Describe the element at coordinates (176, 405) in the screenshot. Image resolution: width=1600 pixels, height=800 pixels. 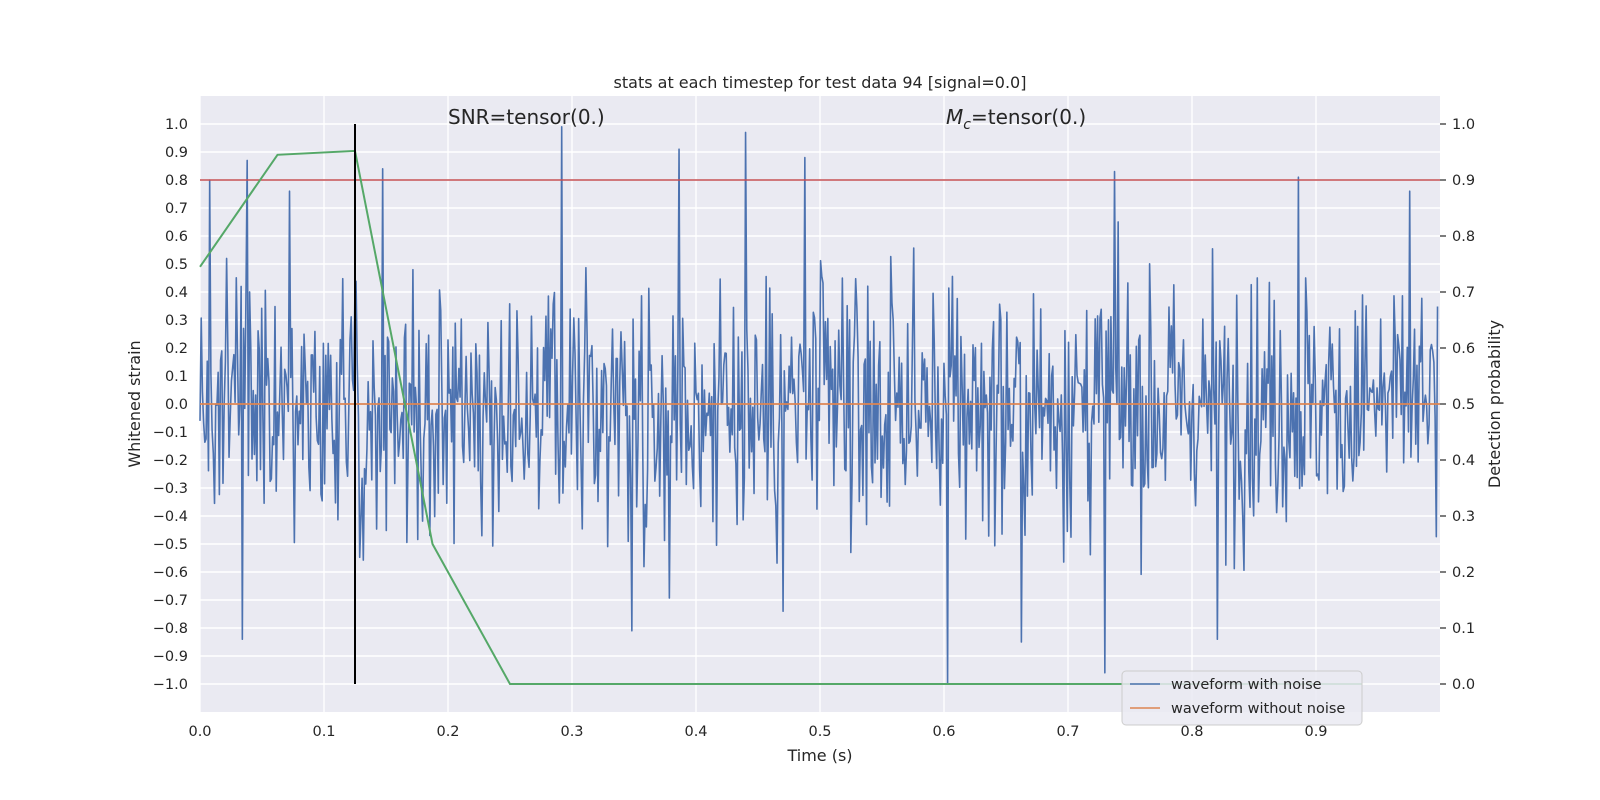
I see `y-tick-label: 0.0` at that location.